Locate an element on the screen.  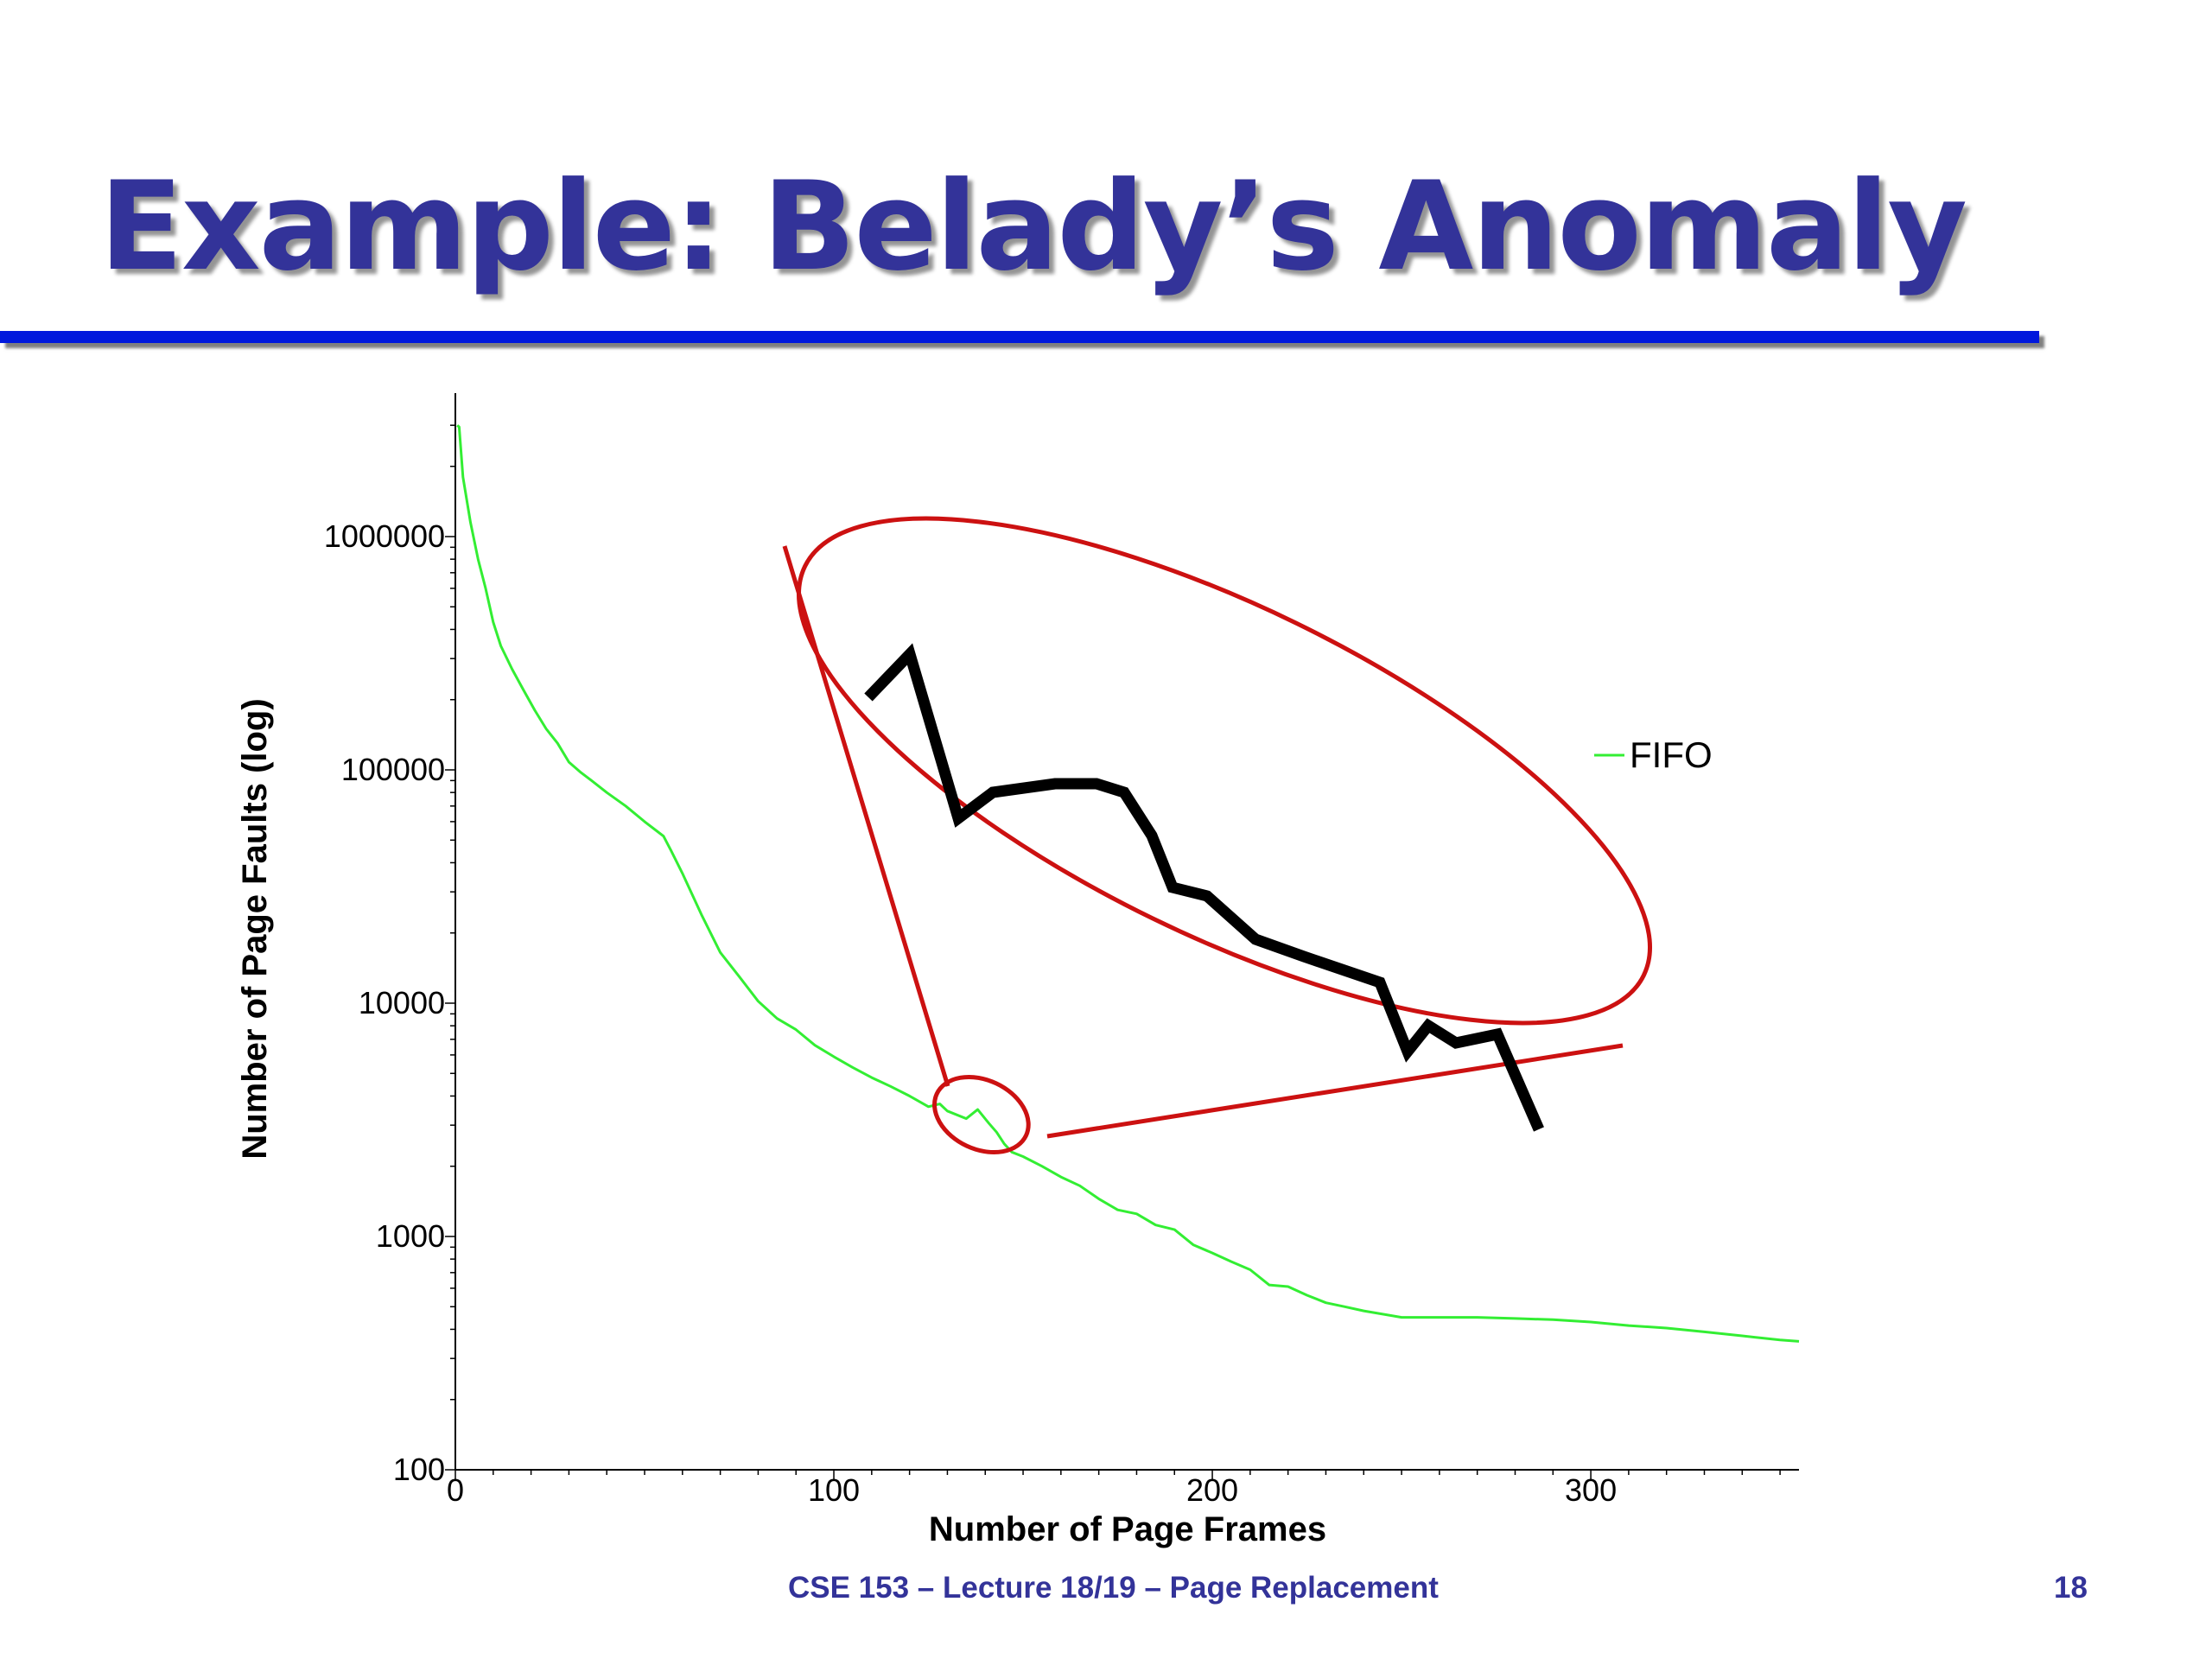
x-axis-title: Number of Page Frames is located at coordinates (1127, 1529).